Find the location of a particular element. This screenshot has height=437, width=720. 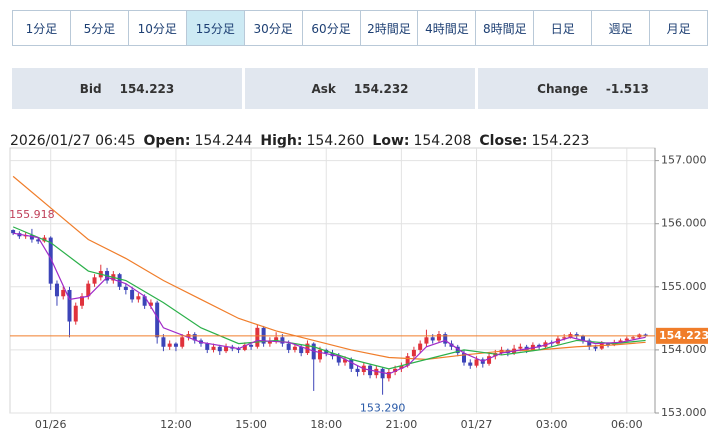

quote-box: Bid 154.223 is located at coordinates (127, 88).